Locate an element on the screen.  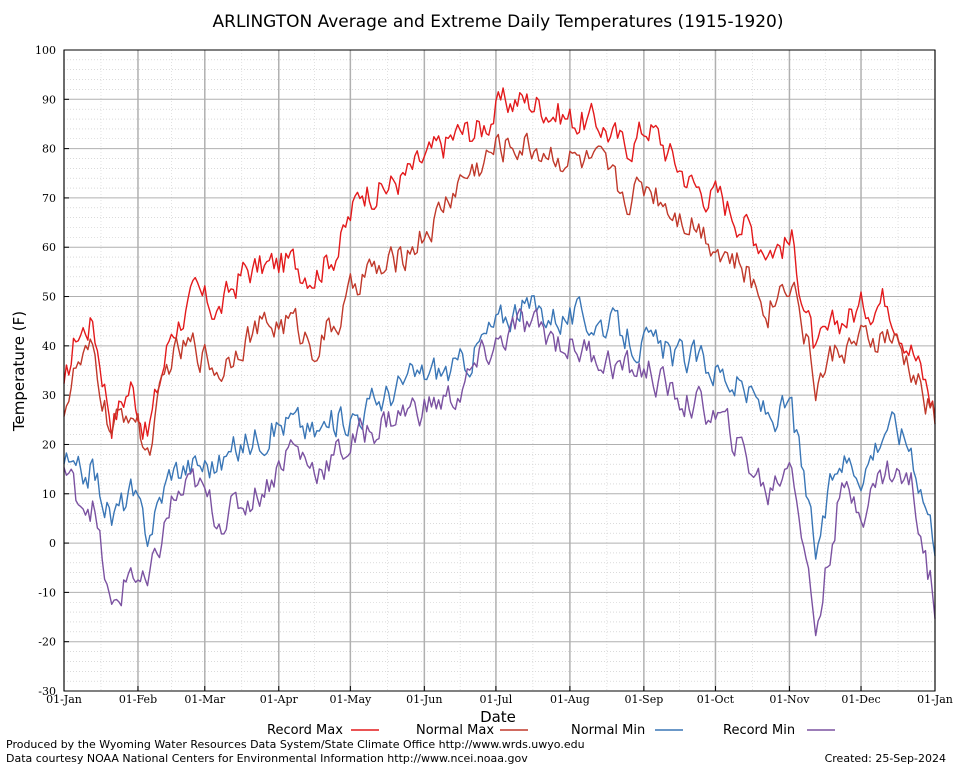
x-tick-label: 01-Aug is located at coordinates (570, 699).